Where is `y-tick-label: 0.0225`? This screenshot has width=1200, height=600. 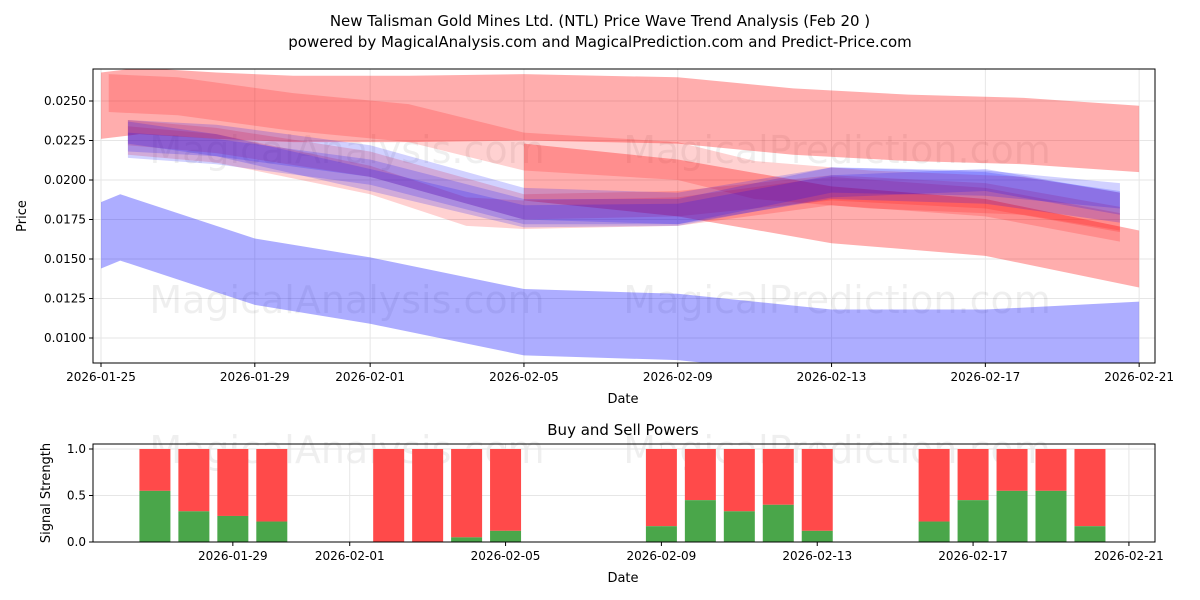
y-tick-label: 0.0225 is located at coordinates (65, 141).